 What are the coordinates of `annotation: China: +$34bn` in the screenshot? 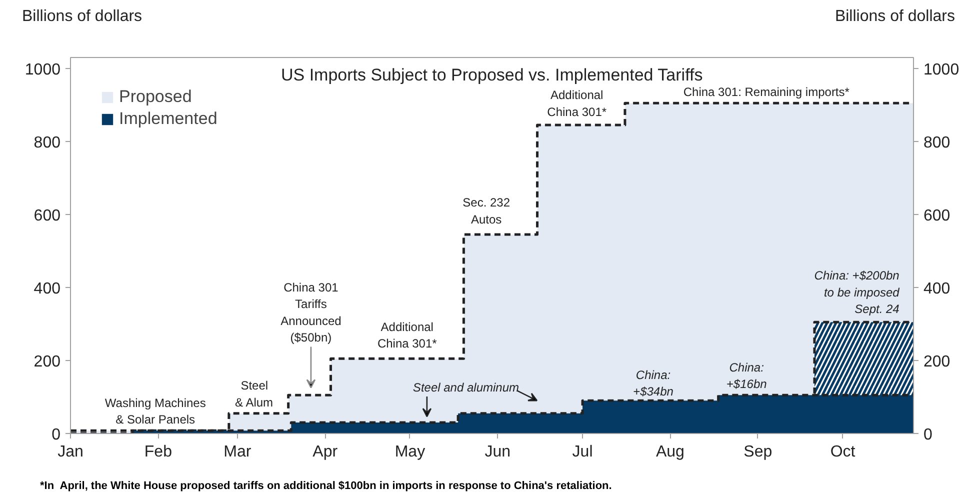 It's located at (653, 383).